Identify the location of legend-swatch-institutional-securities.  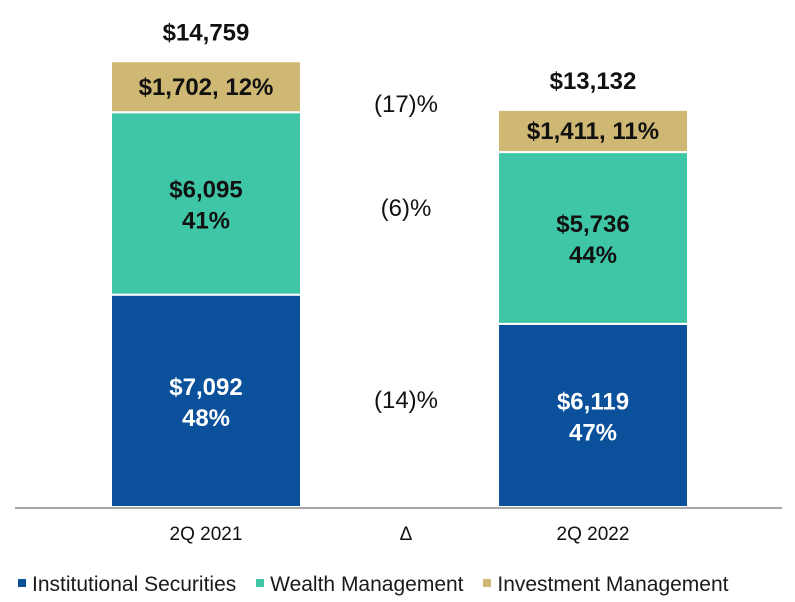
(22, 583).